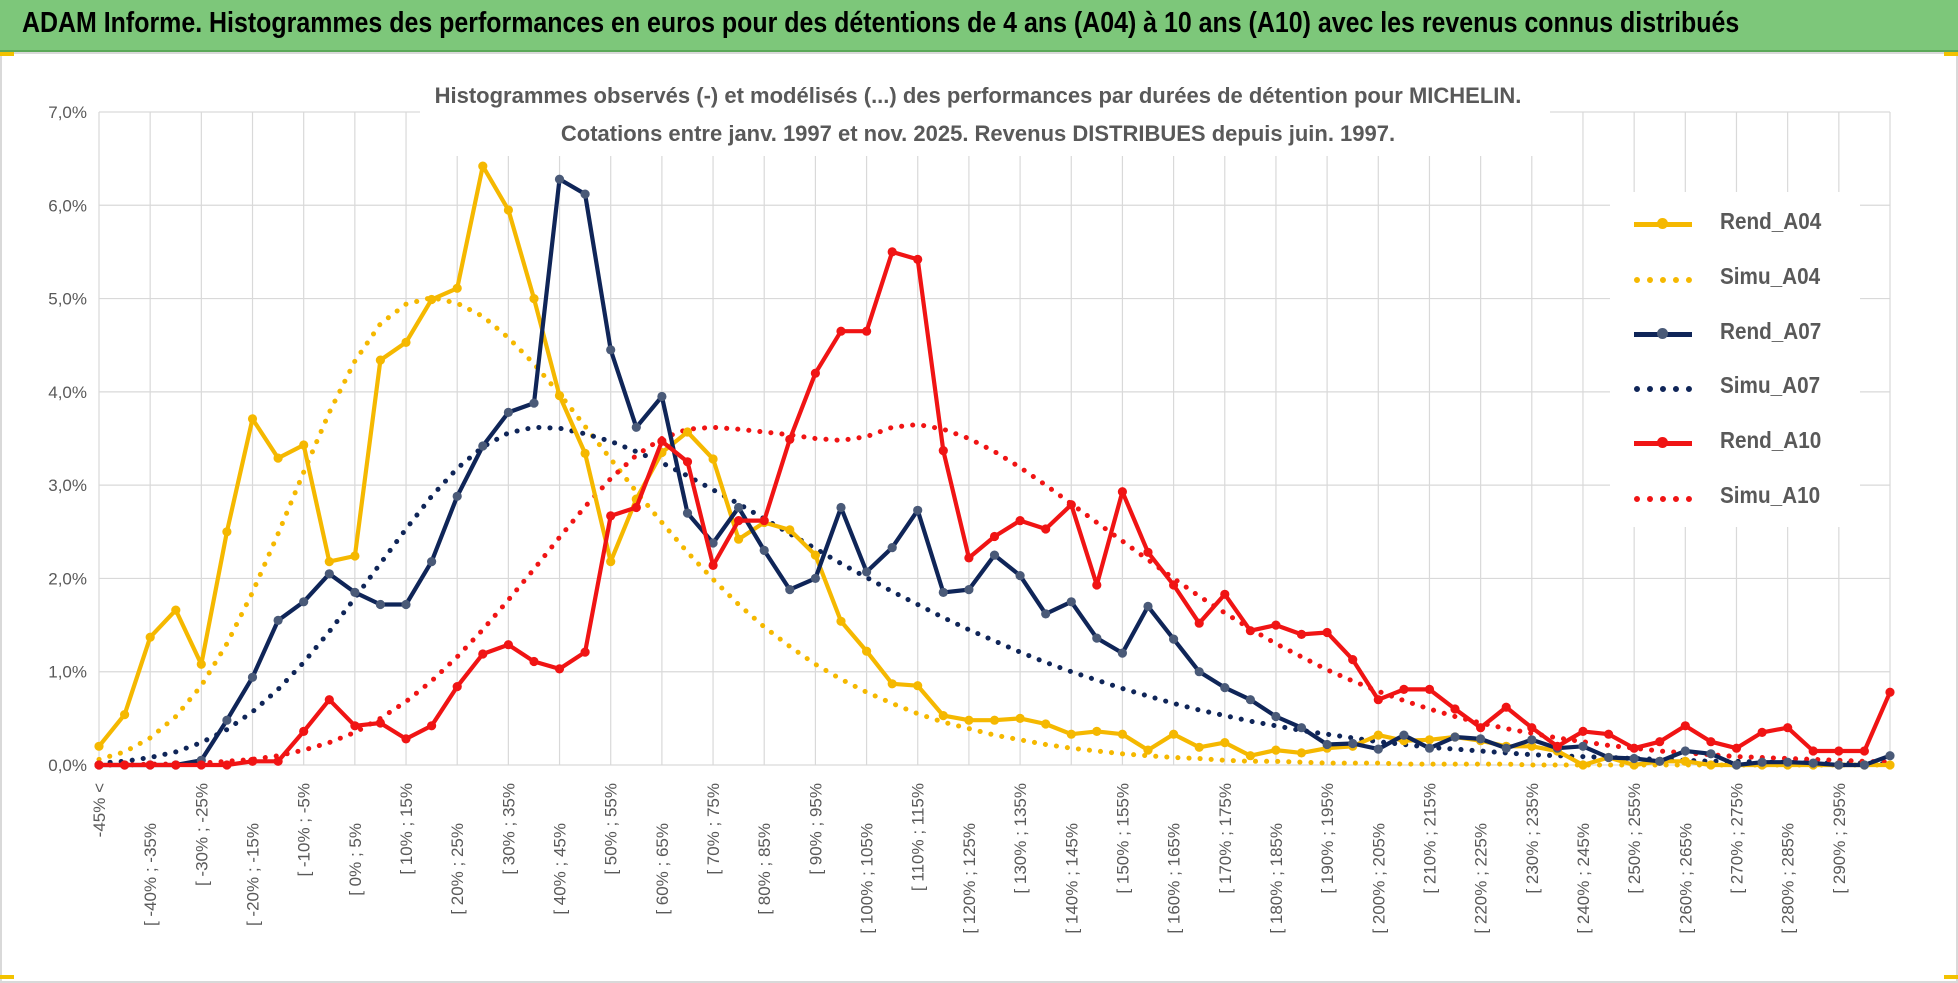  I want to click on legend-marker-rend-a10, so click(1662, 442).